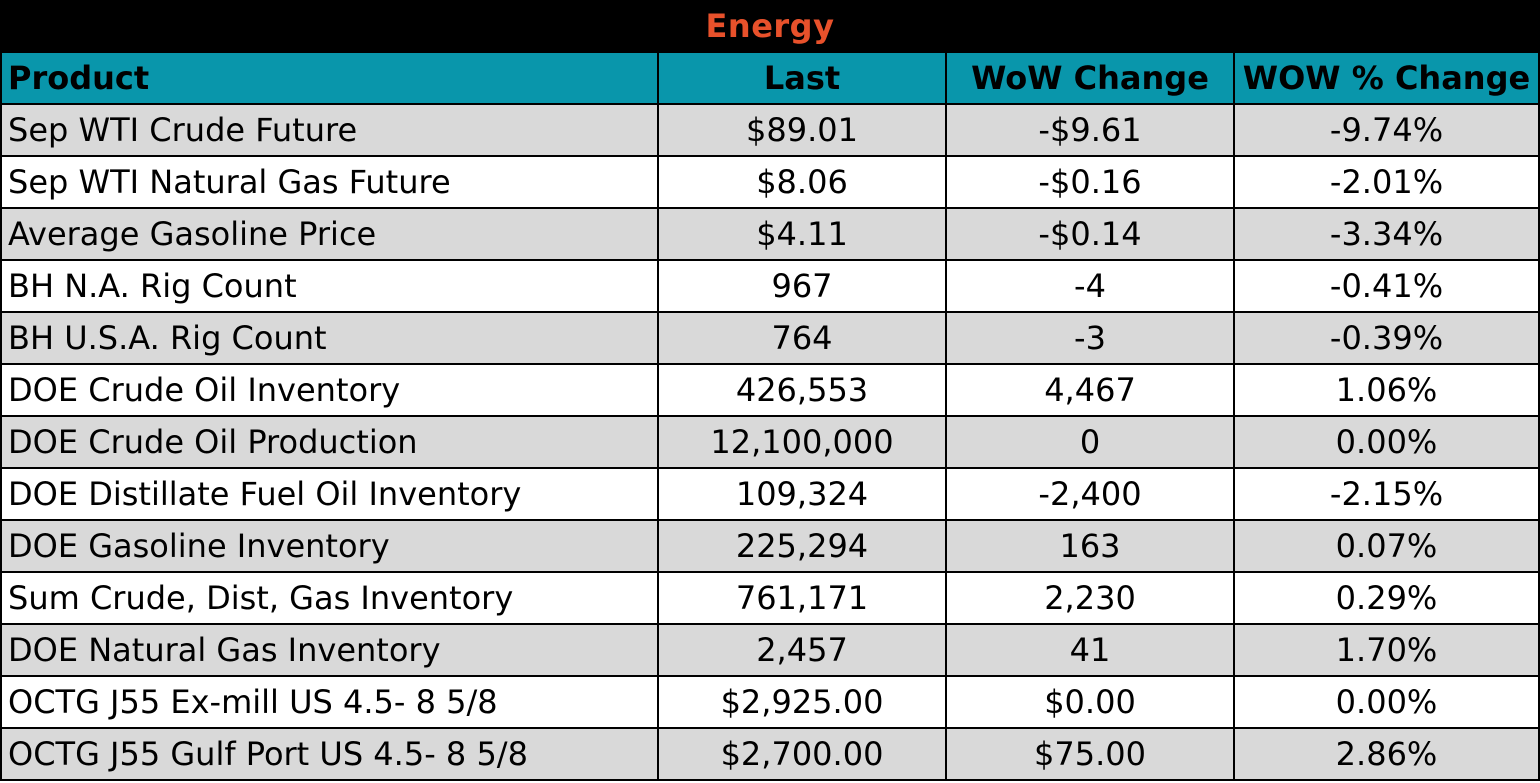 The height and width of the screenshot is (783, 1540). Describe the element at coordinates (801, 182) in the screenshot. I see `last-cell: $8.06` at that location.